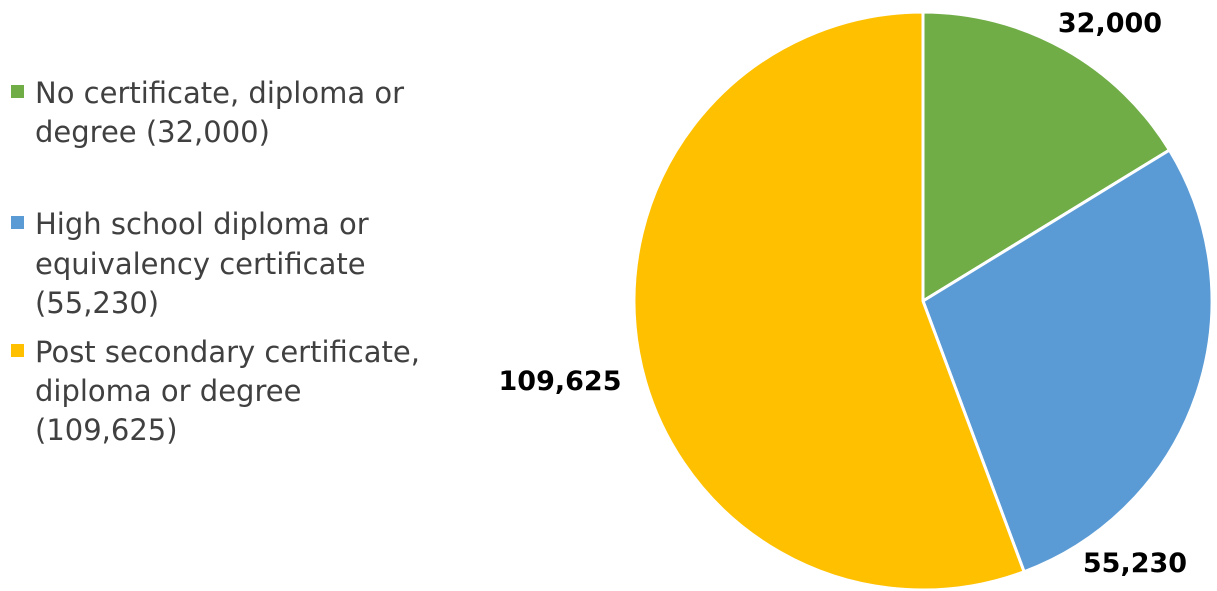 Image resolution: width=1217 pixels, height=591 pixels. Describe the element at coordinates (152, 132) in the screenshot. I see `legend-label-line: degree (32,000)` at that location.